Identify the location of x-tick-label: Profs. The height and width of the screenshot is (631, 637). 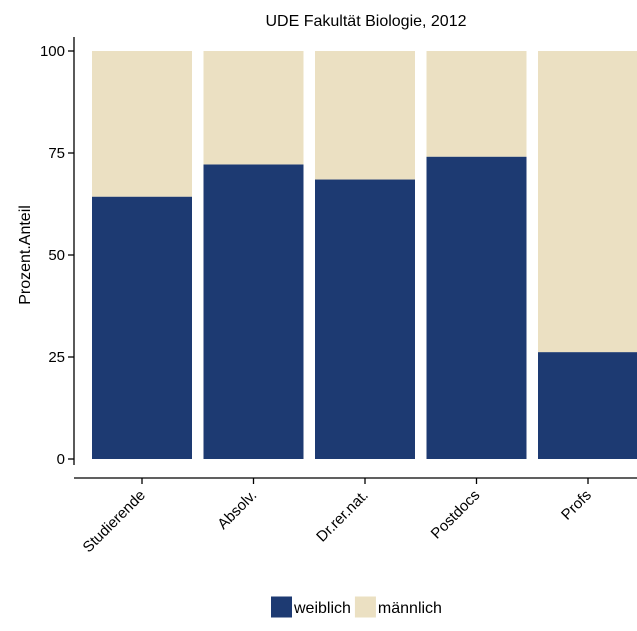
(576, 505).